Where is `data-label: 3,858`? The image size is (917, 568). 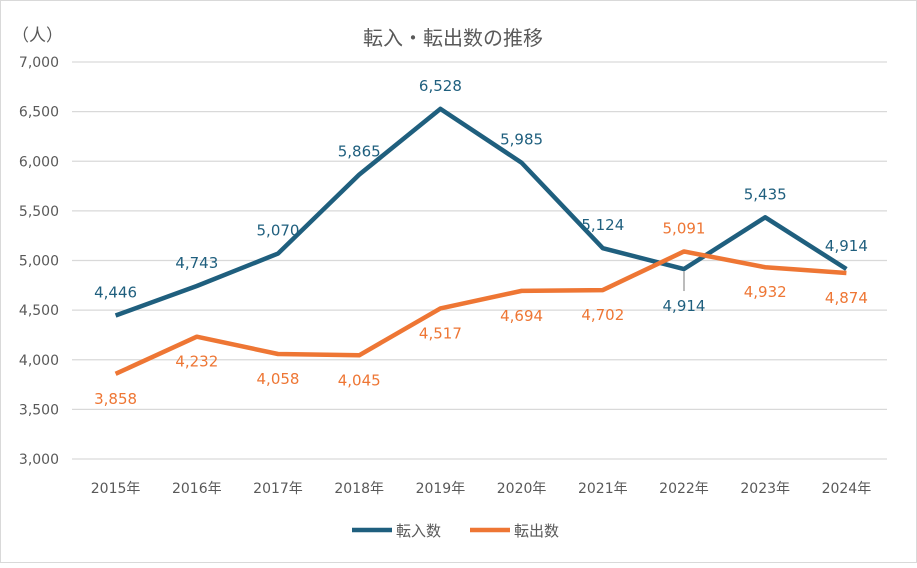
data-label: 3,858 is located at coordinates (115, 399).